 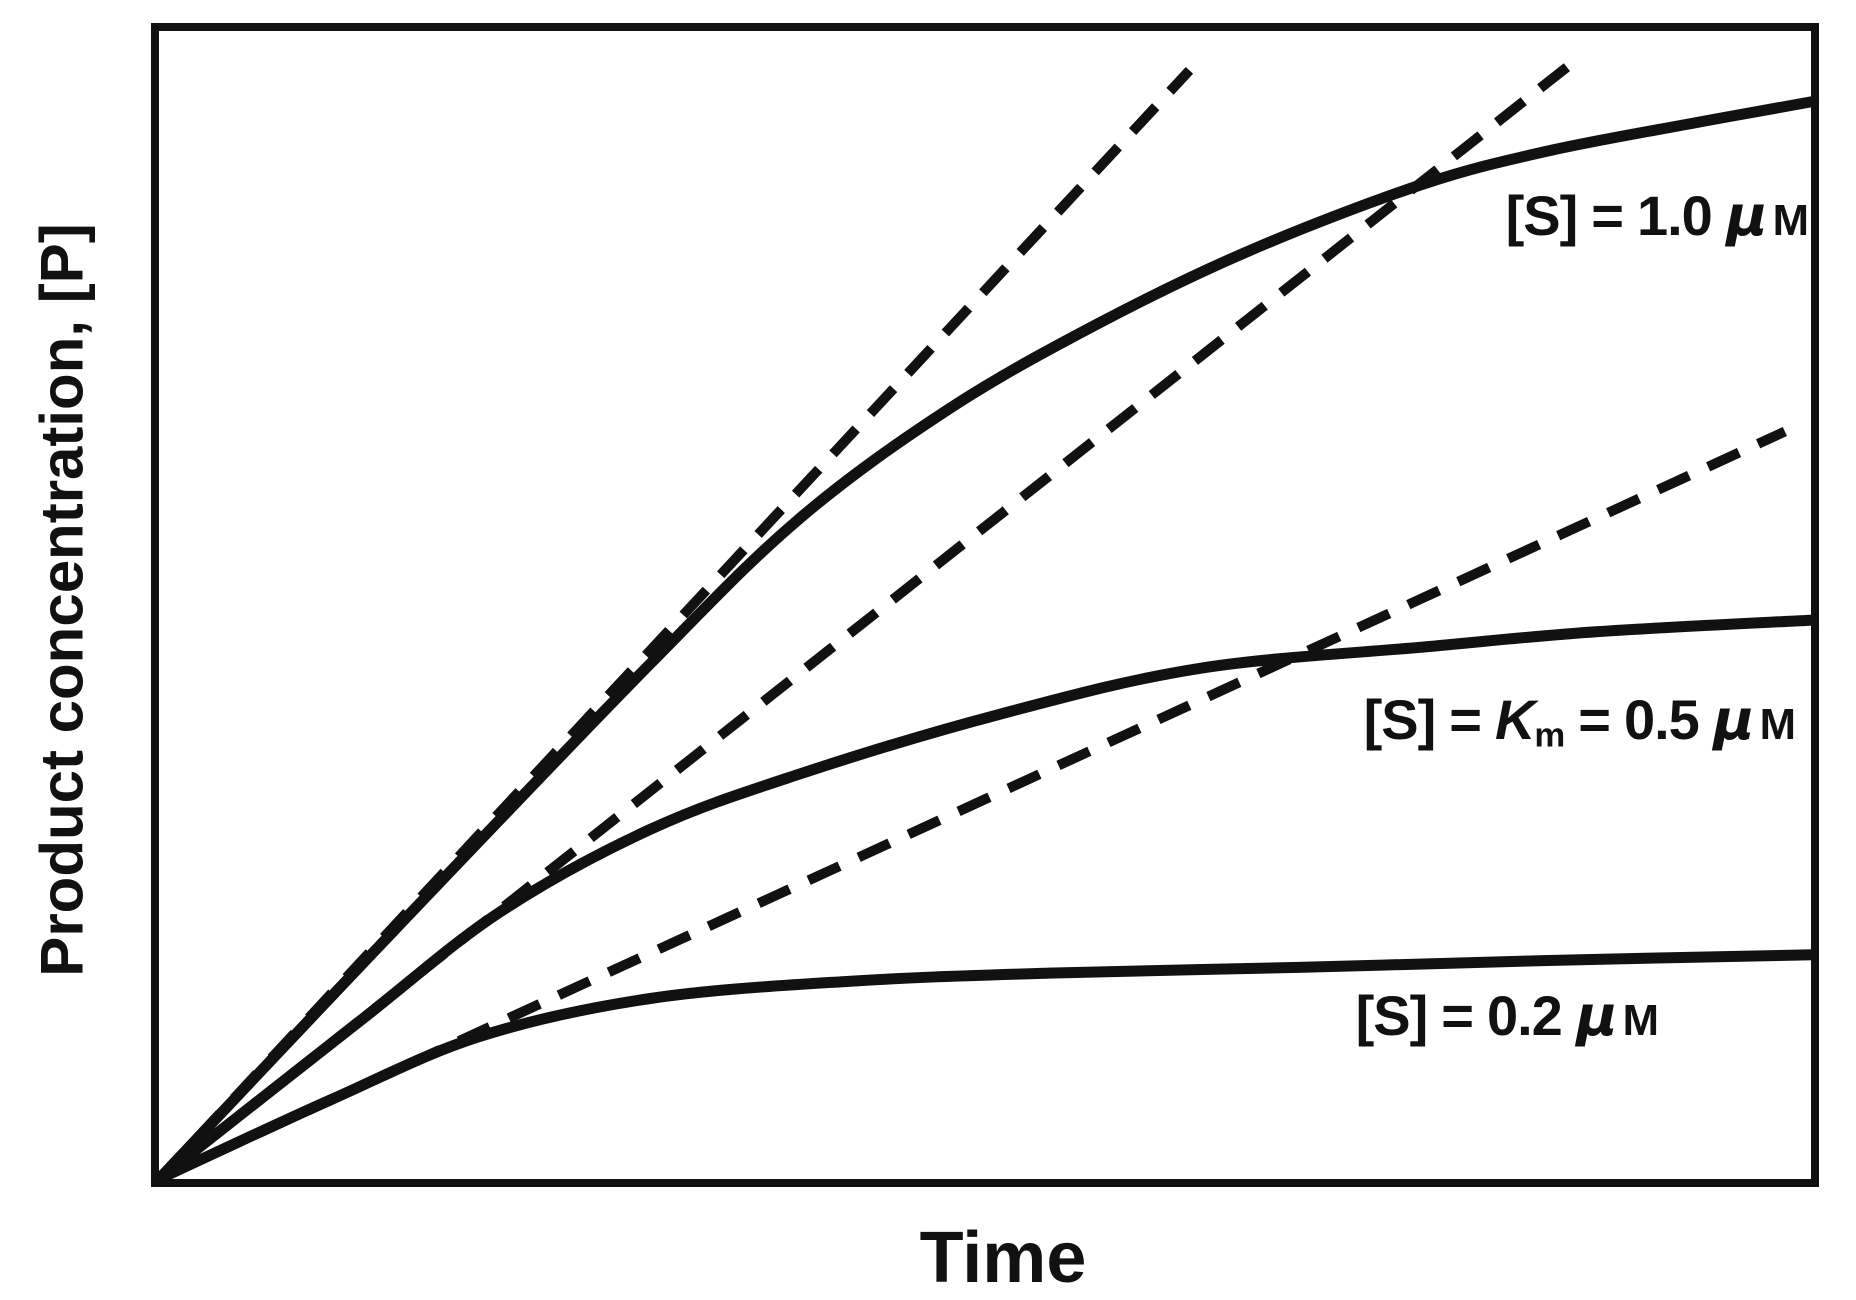 What do you see at coordinates (62, 600) in the screenshot?
I see `y-axis-label: Product concentration, [P]` at bounding box center [62, 600].